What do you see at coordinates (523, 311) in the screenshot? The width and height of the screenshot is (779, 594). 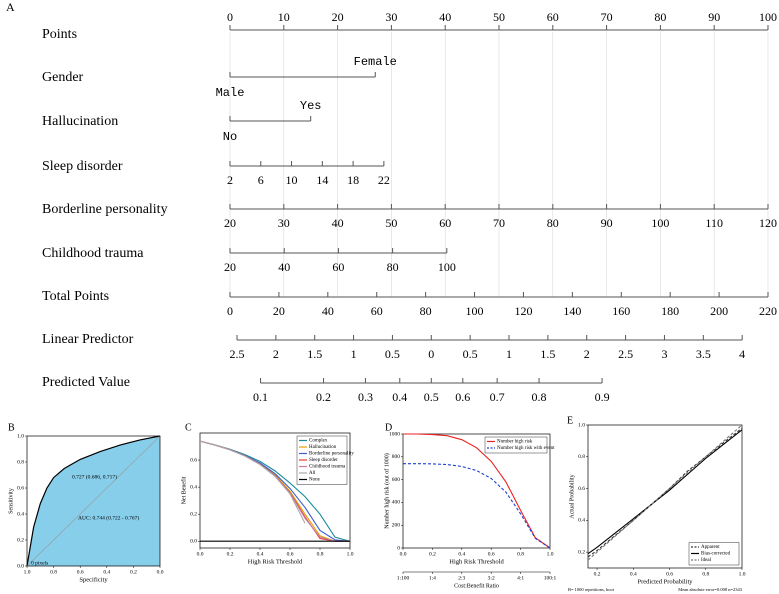 I see `tick-label: 120` at bounding box center [523, 311].